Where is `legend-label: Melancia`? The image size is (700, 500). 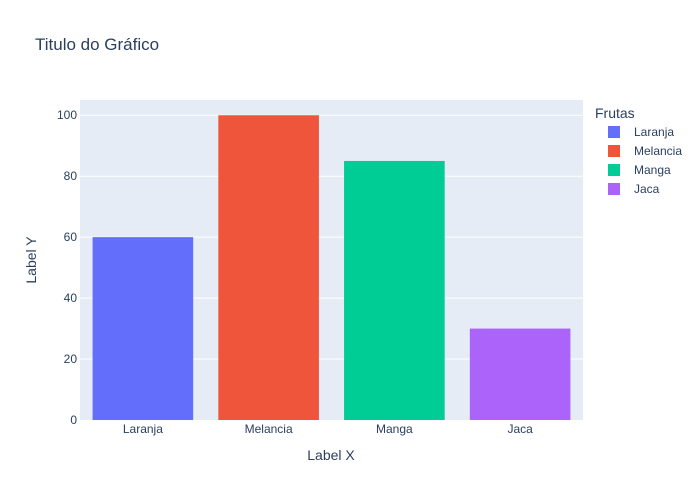
legend-label: Melancia is located at coordinates (658, 151).